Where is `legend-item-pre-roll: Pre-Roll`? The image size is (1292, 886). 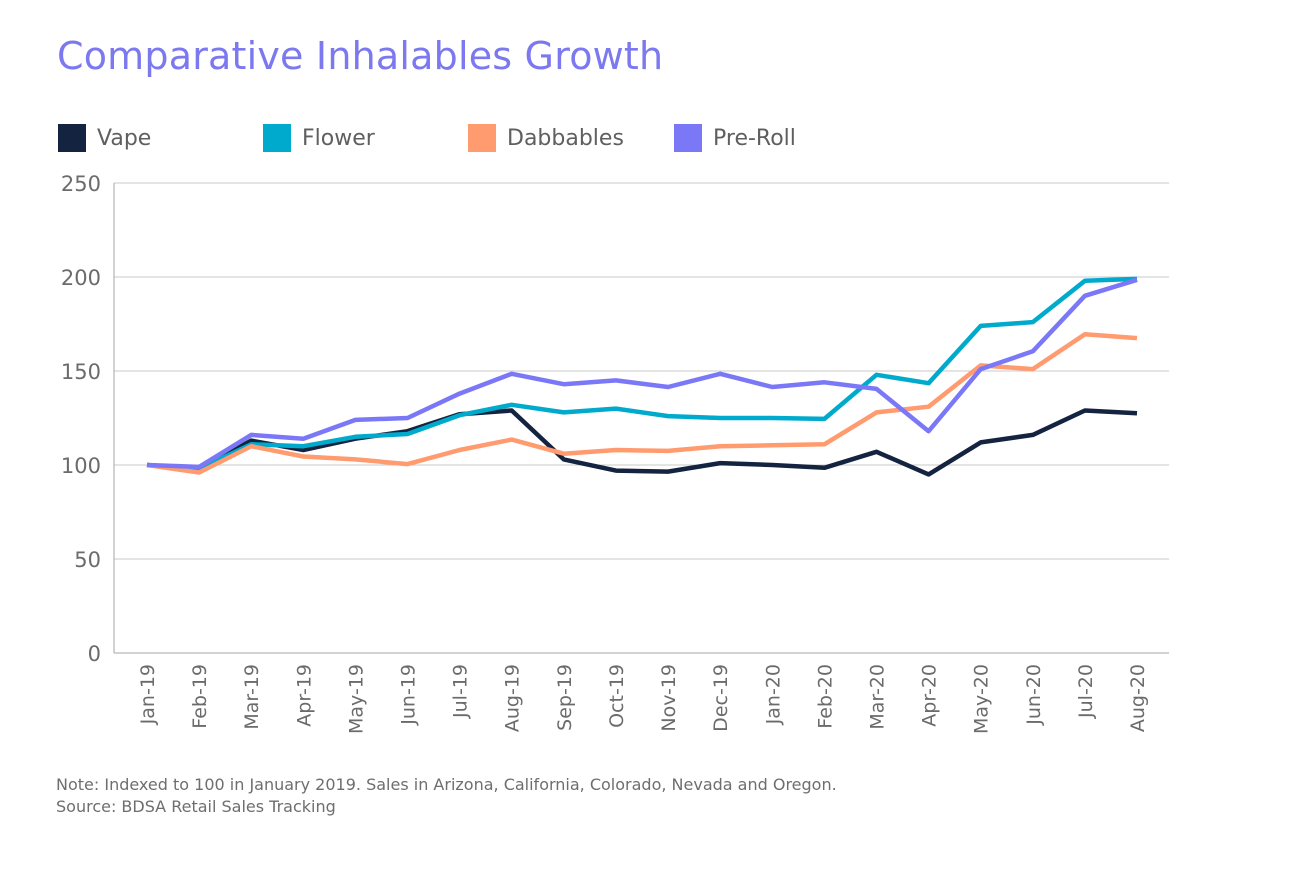 legend-item-pre-roll: Pre-Roll is located at coordinates (735, 138).